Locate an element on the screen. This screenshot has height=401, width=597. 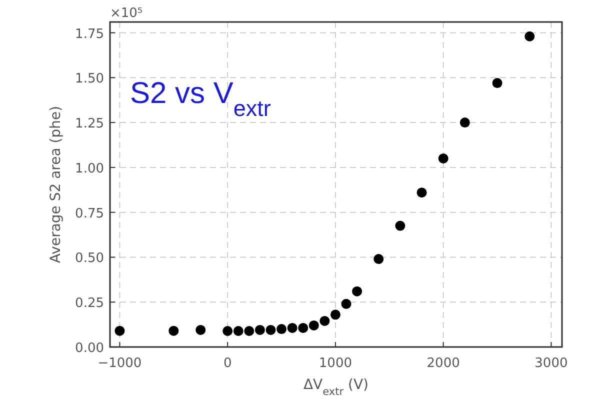
x-tick-label: 0 is located at coordinates (227, 363).